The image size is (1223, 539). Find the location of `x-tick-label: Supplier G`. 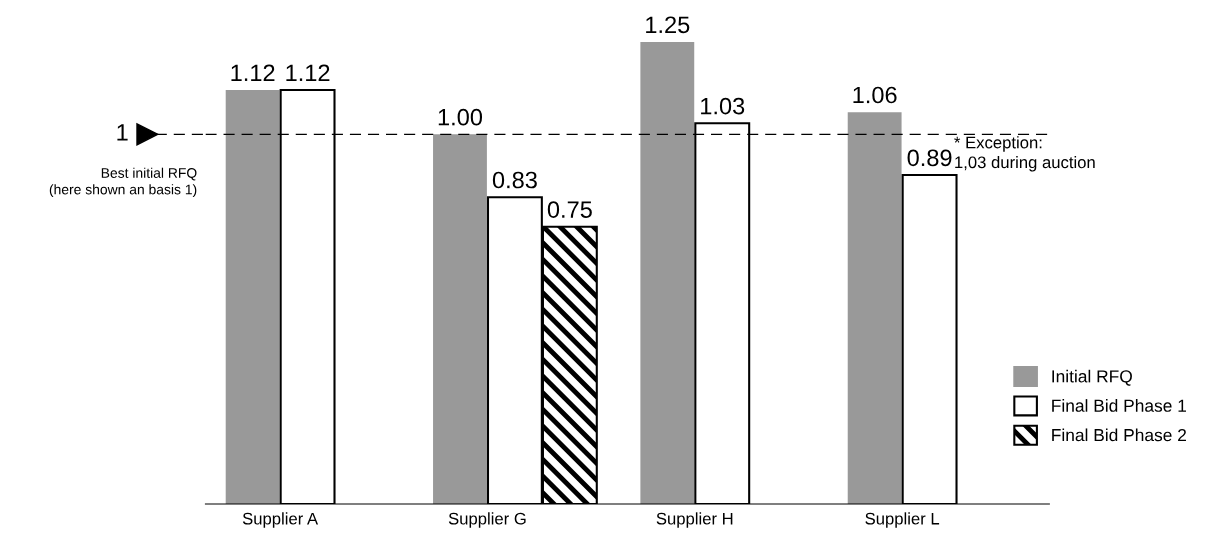

x-tick-label: Supplier G is located at coordinates (487, 520).